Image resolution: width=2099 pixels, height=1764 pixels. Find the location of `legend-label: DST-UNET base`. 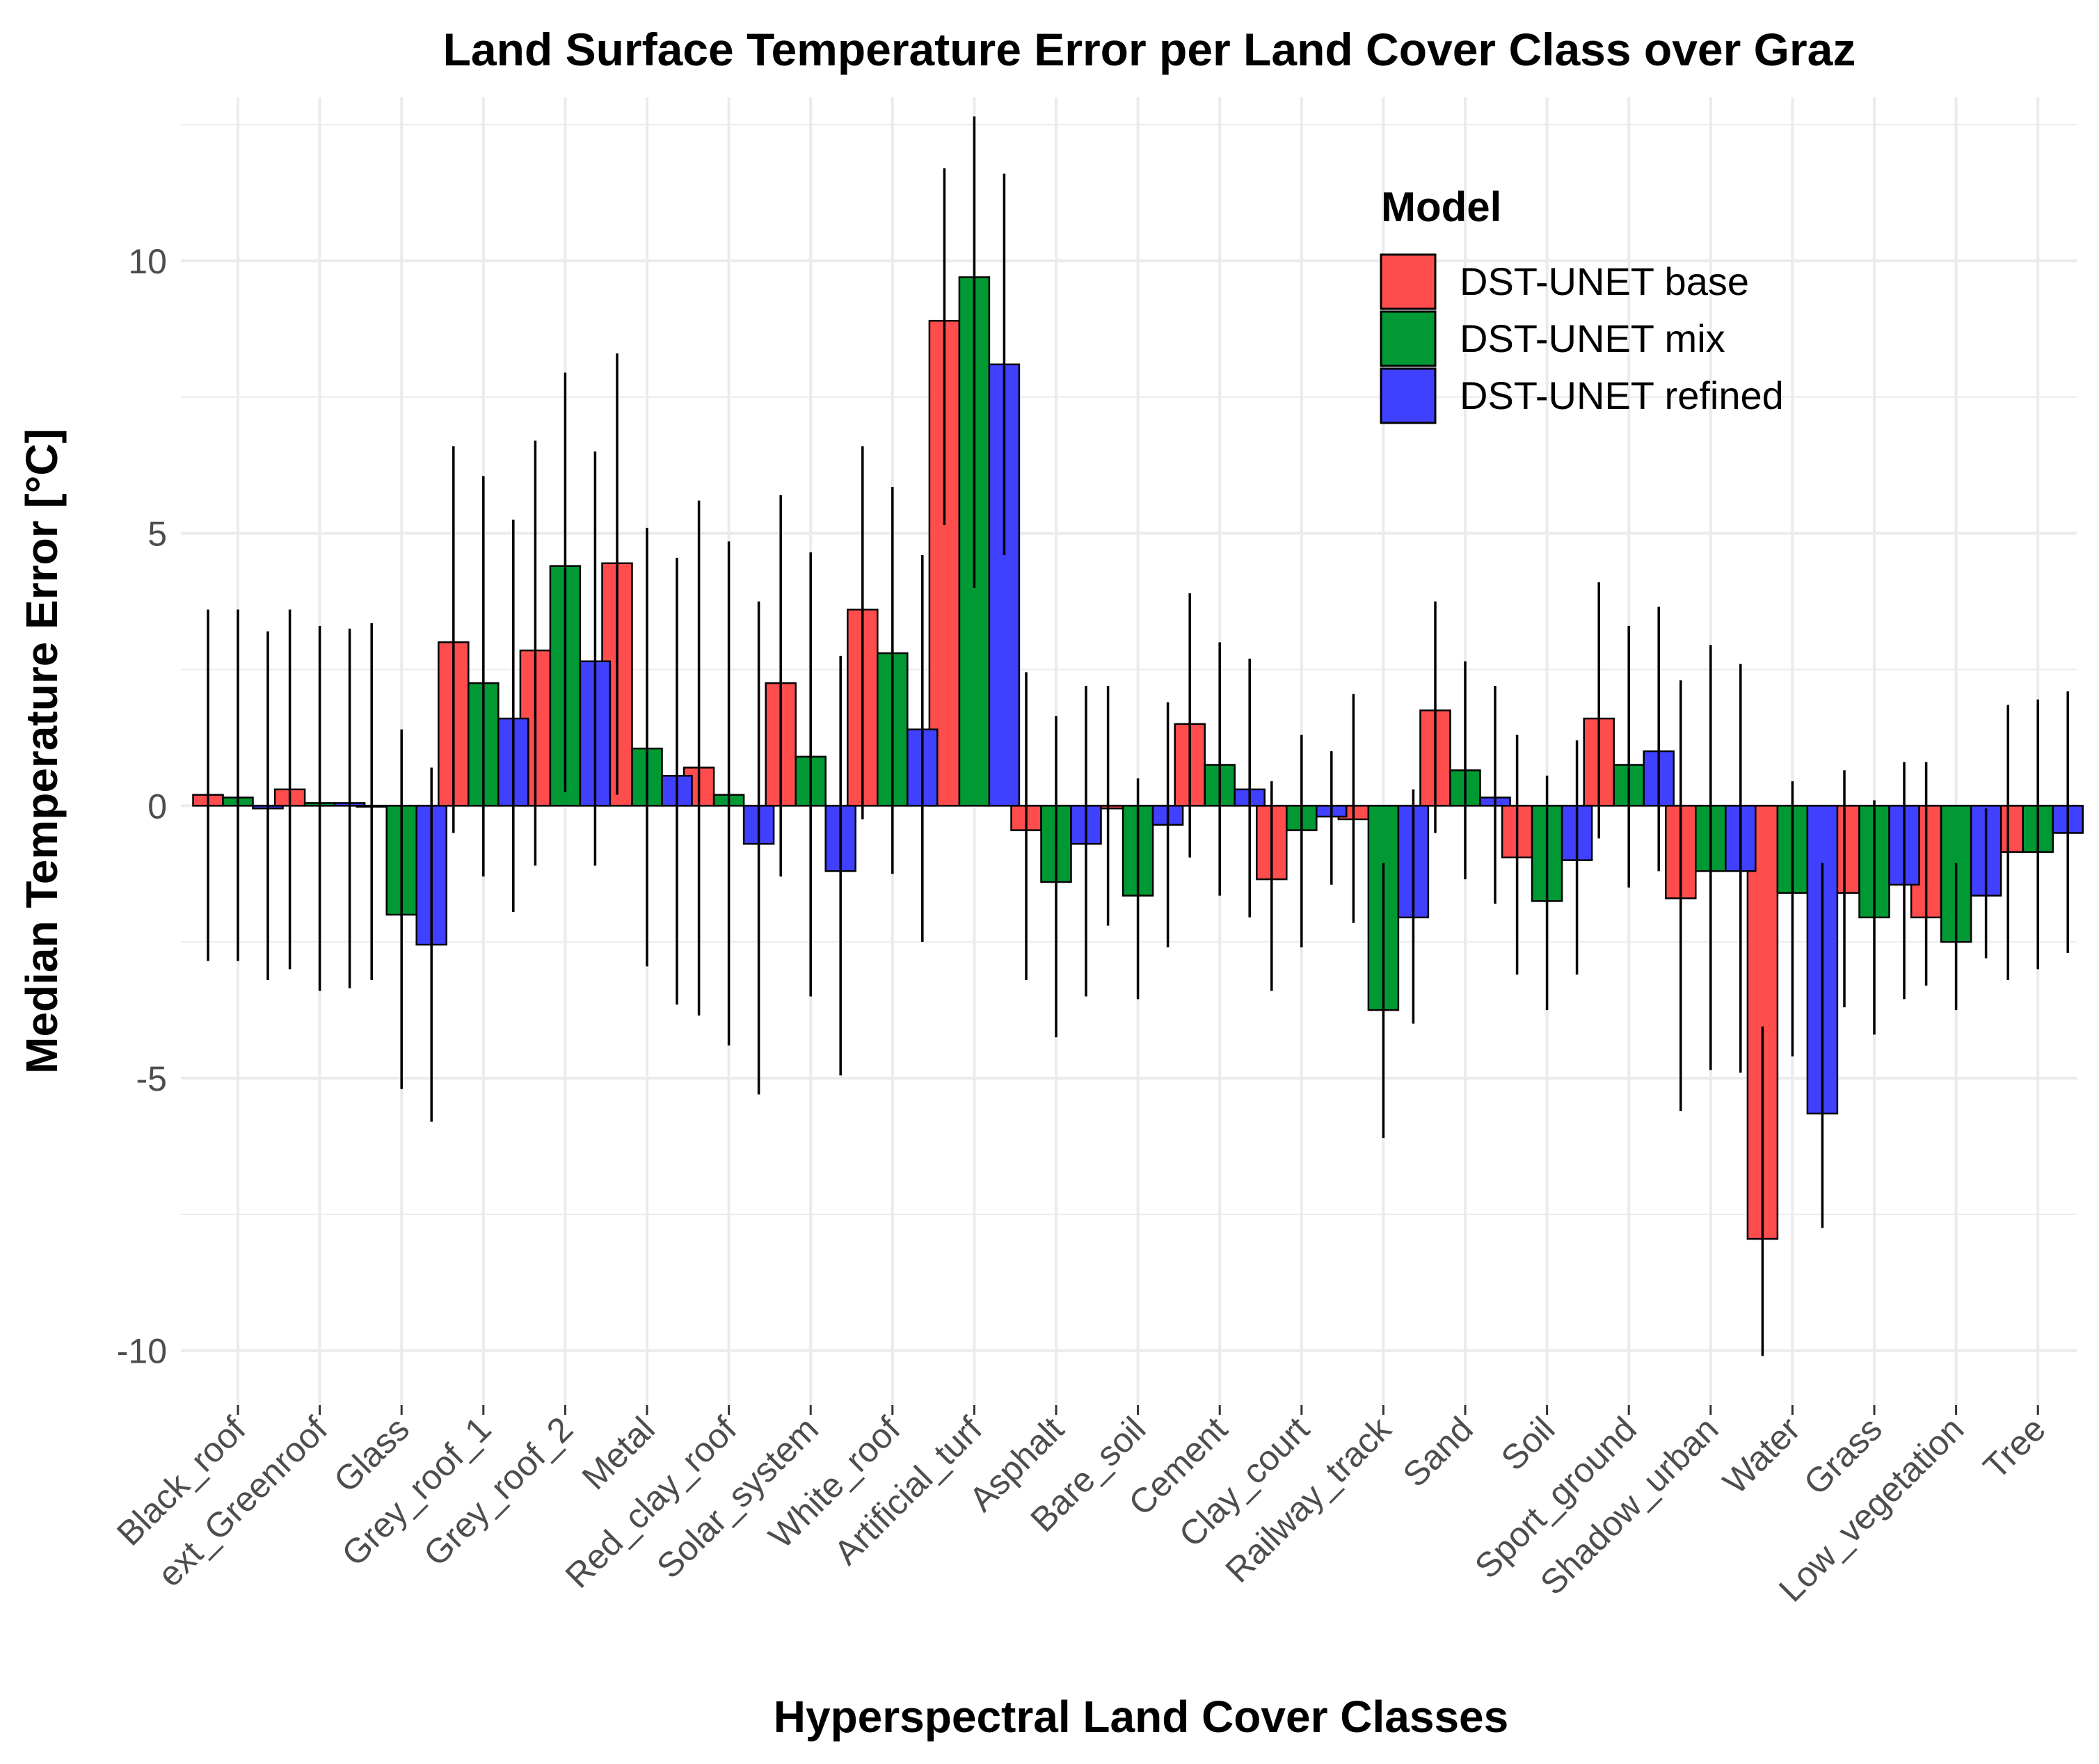

legend-label: DST-UNET base is located at coordinates (1604, 281).